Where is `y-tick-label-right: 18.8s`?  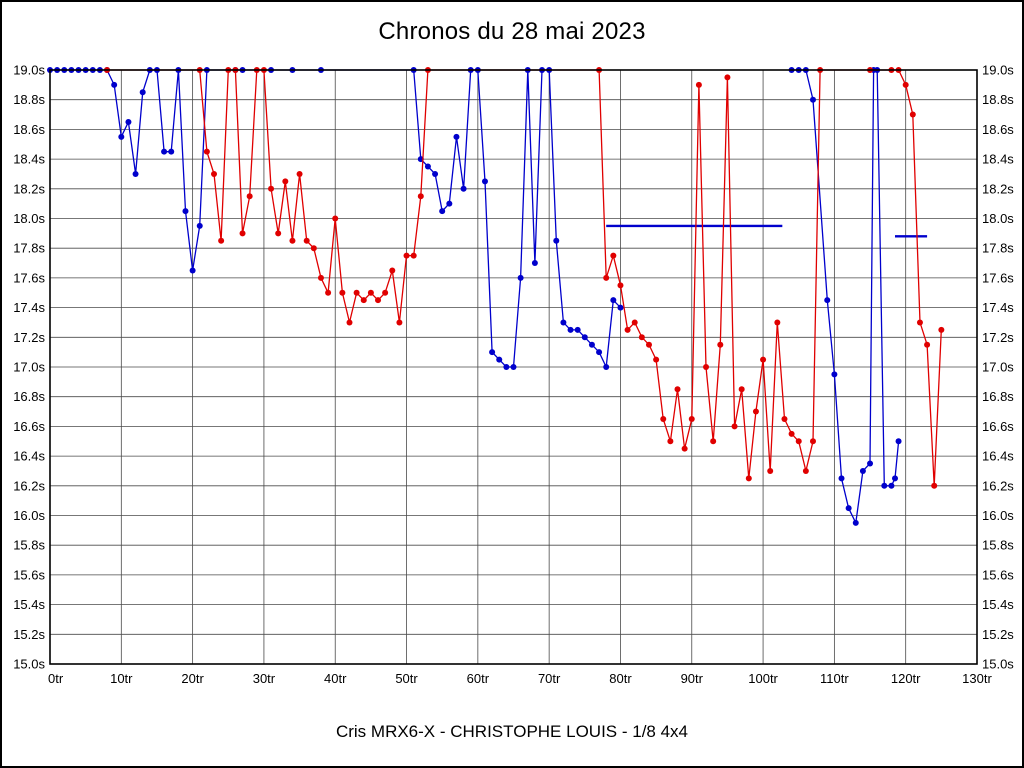
y-tick-label-right: 18.8s is located at coordinates (998, 99).